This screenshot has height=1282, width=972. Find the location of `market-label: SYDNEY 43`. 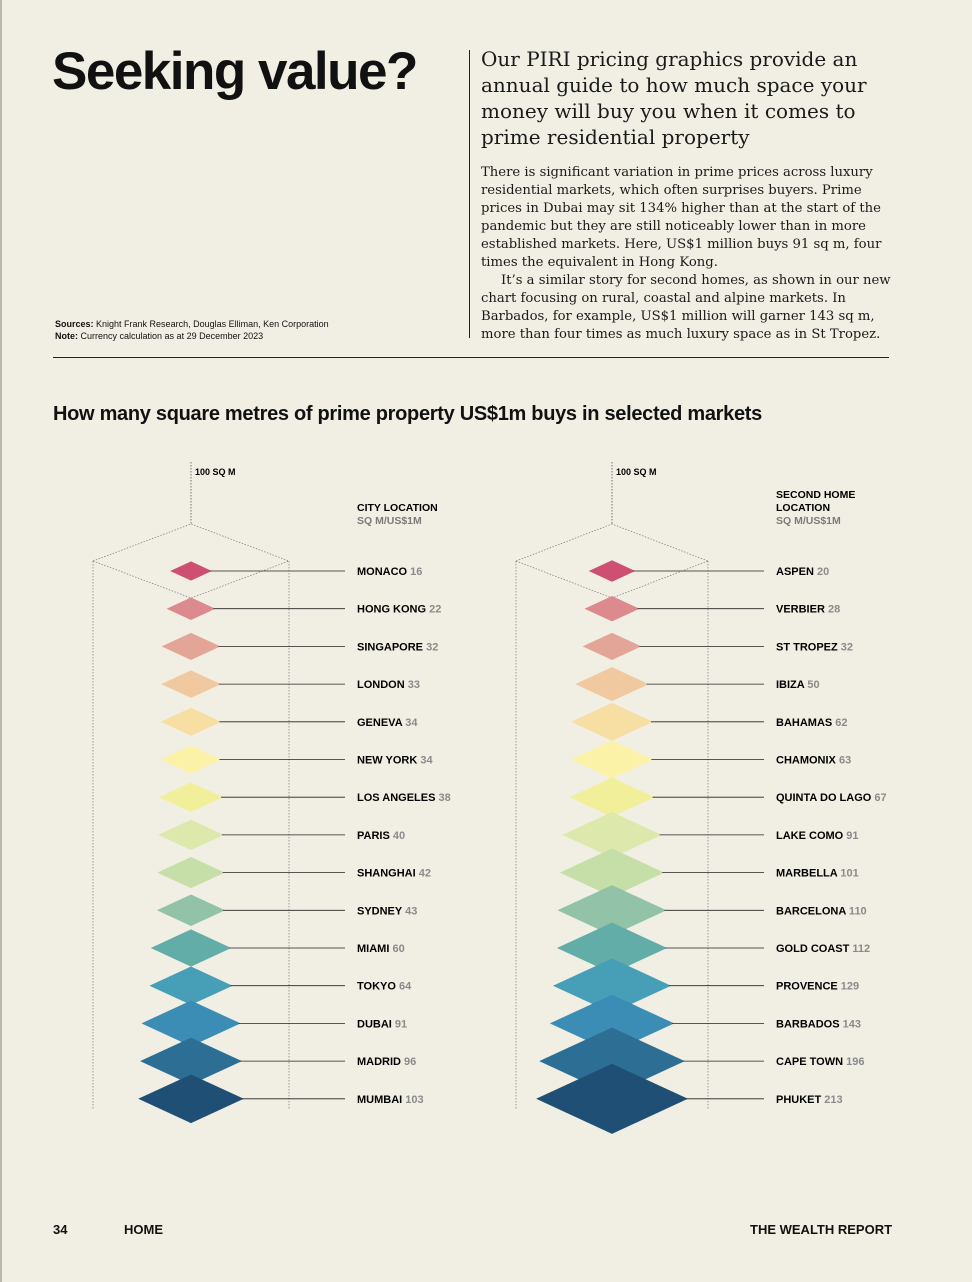

market-label: SYDNEY 43 is located at coordinates (387, 911).